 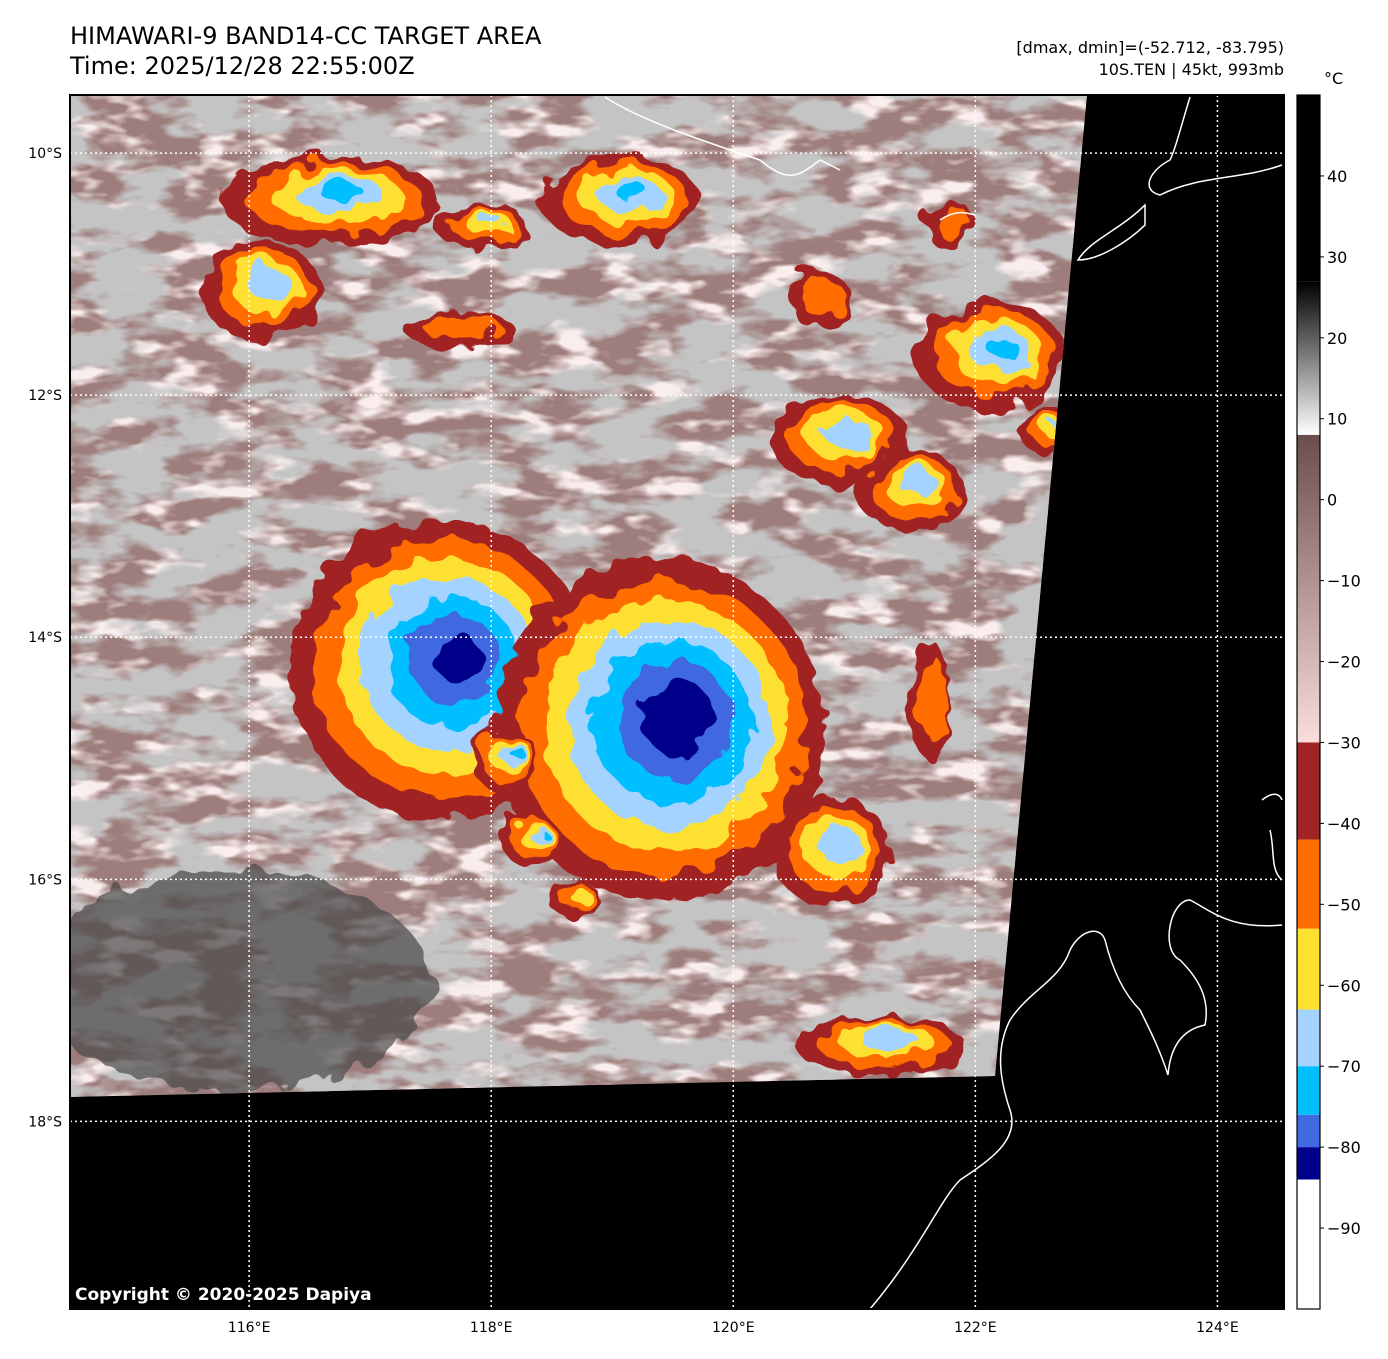 I want to click on lon-tick-label: 124°E, so click(x=1217, y=1328).